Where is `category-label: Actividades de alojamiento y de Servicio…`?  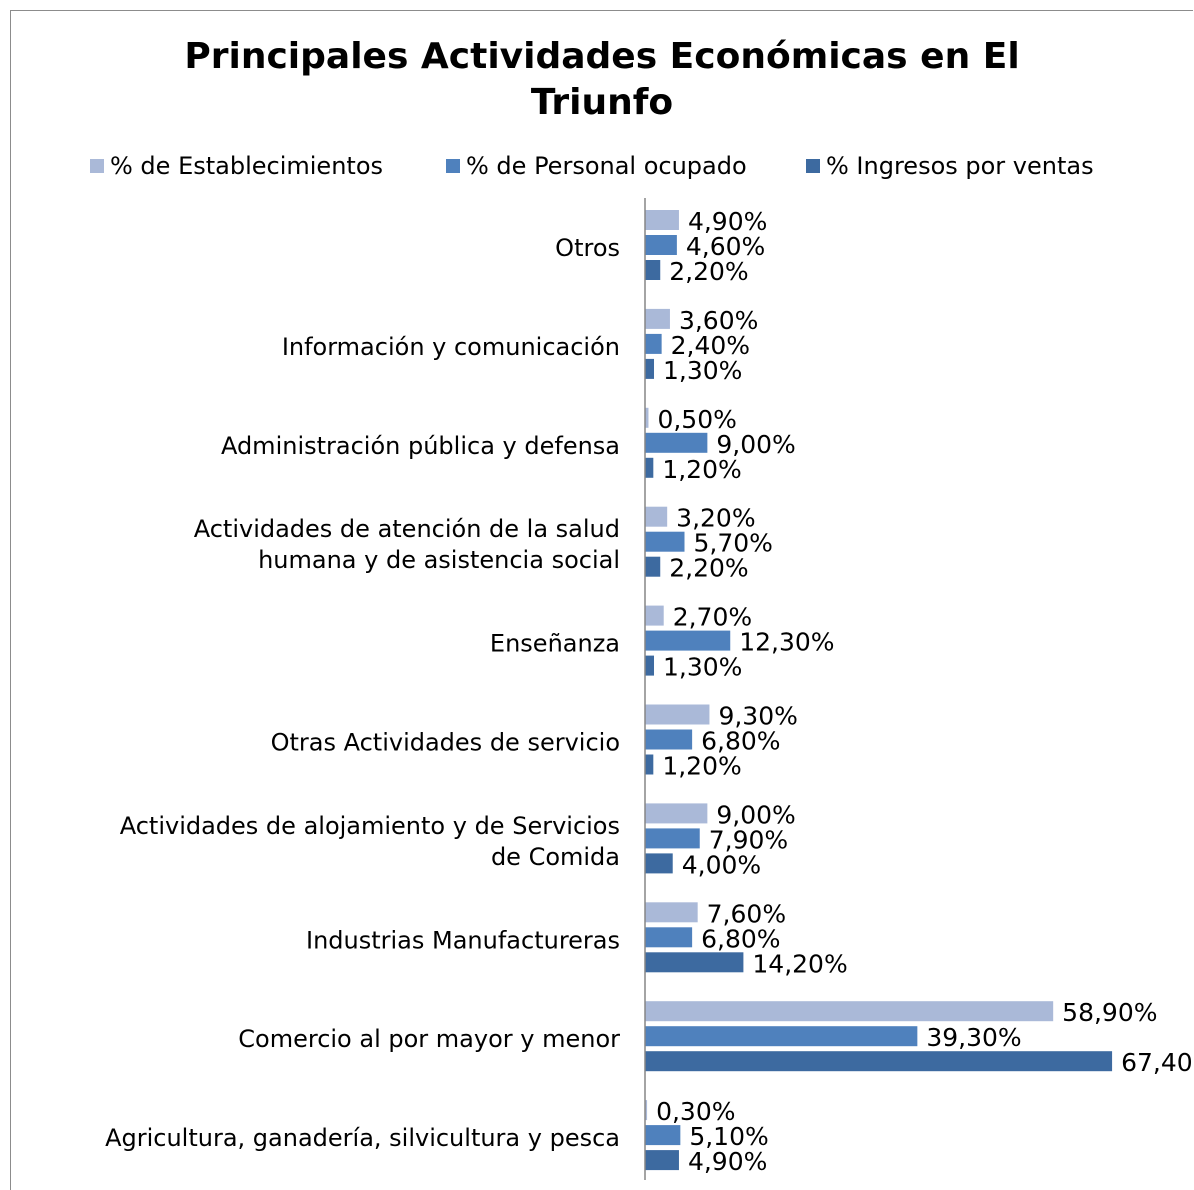 category-label: Actividades de alojamiento y de Servicio… is located at coordinates (370, 826).